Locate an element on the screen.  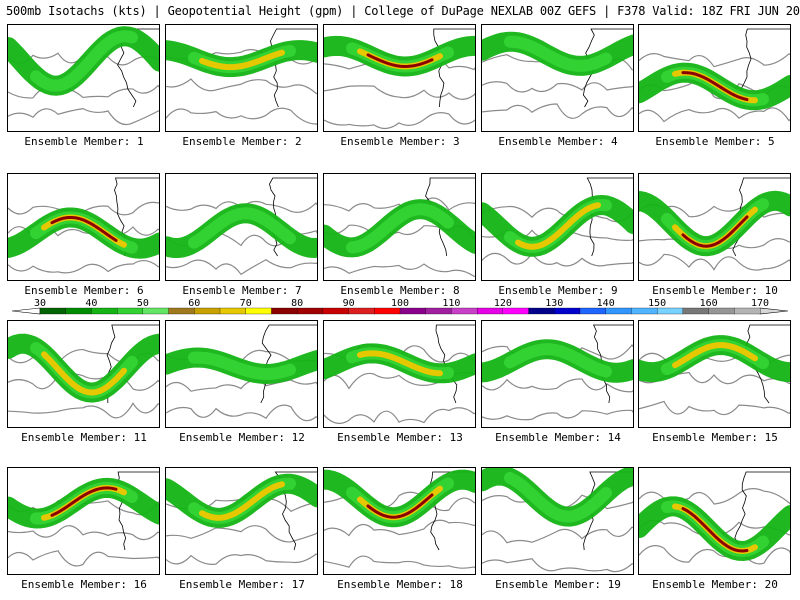
ensemble-member-label: Ensemble Member: 15 is located at coordinates (715, 437).